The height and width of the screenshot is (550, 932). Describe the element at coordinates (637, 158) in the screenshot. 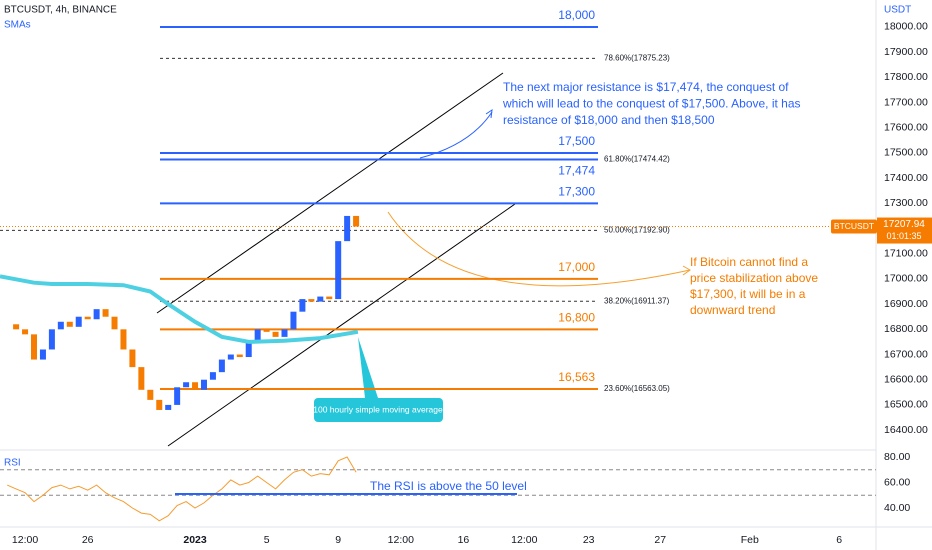

I see `fib-label: 61.80%(17474.42)` at that location.